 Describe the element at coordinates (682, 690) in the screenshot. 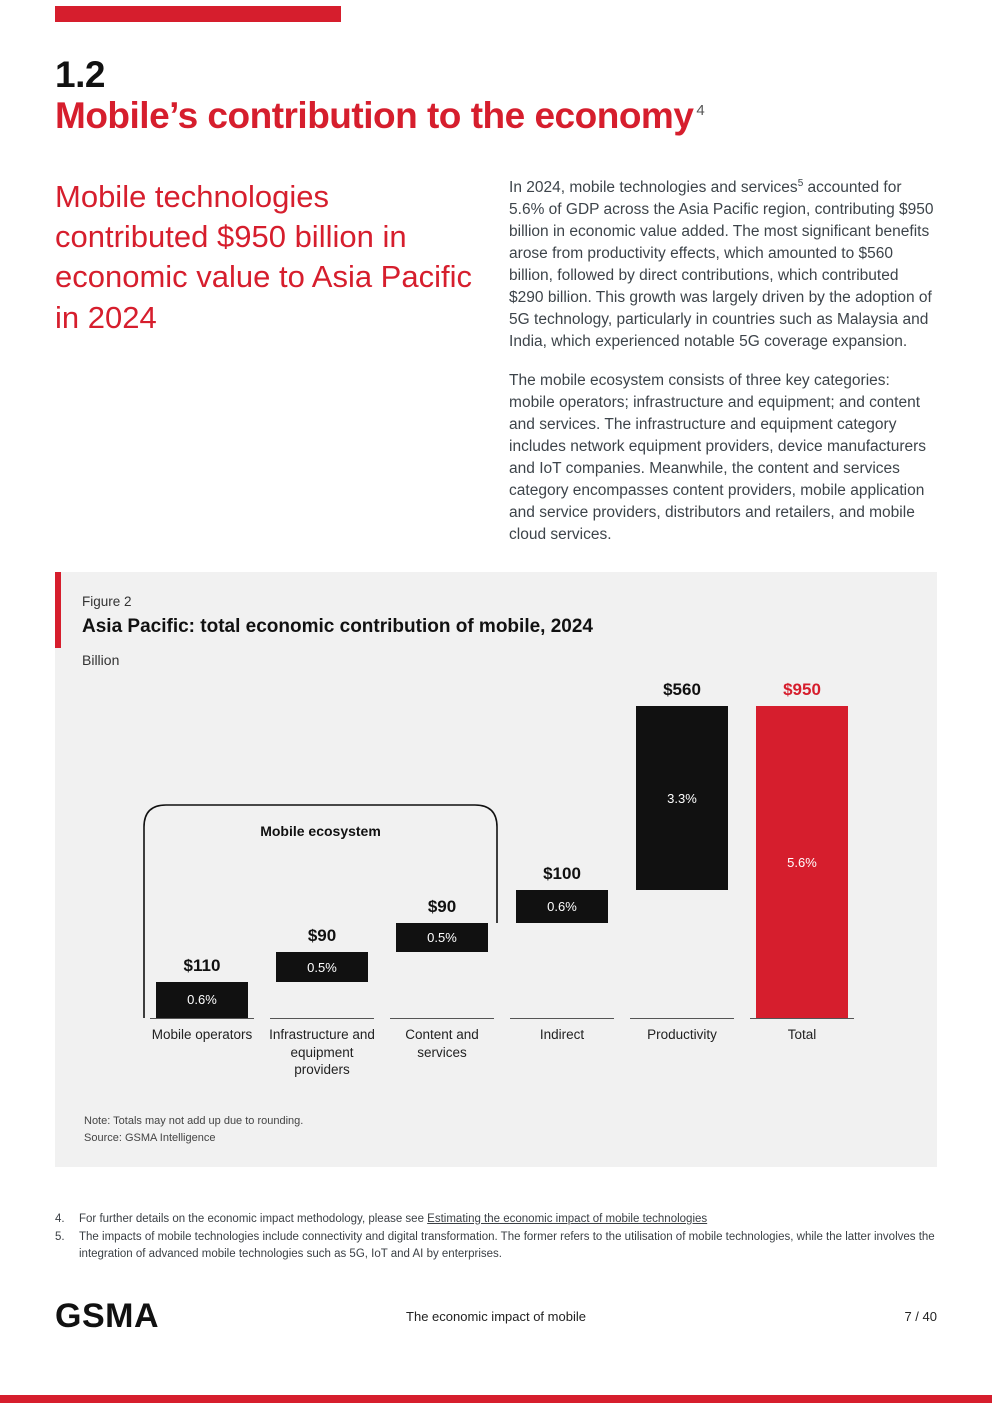

I see `bar-value-label: $560` at that location.